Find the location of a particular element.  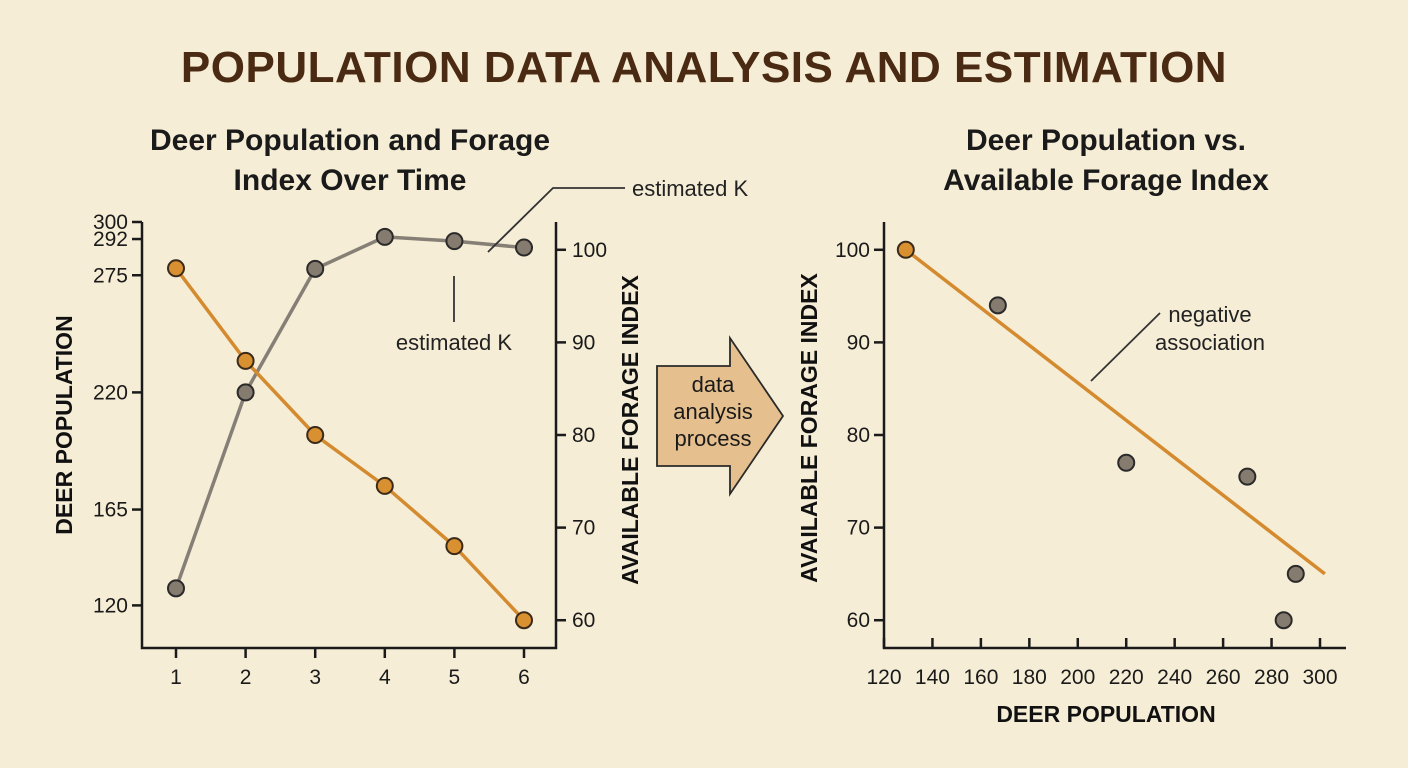

left-y-tick-label: 165 is located at coordinates (110, 510).